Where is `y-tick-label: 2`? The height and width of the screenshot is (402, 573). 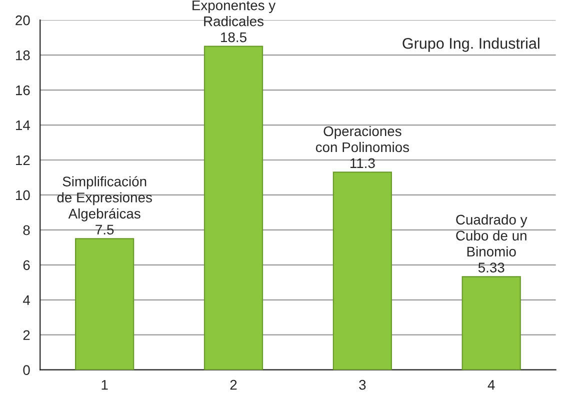 y-tick-label: 2 is located at coordinates (26, 335).